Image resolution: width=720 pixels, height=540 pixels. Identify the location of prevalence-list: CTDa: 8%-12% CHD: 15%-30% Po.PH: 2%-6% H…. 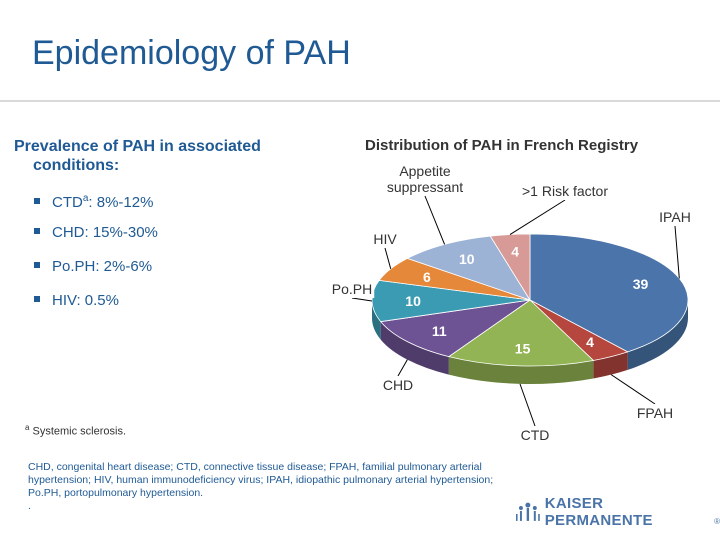
(96, 257).